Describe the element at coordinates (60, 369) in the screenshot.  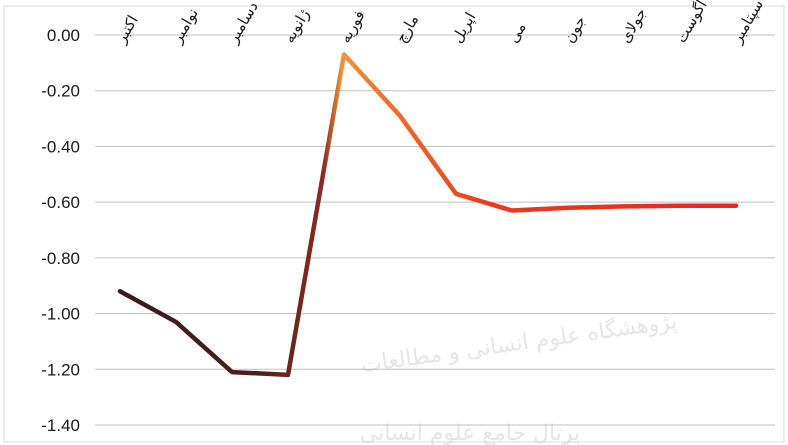
I see `y-tick-label: -1.20` at that location.